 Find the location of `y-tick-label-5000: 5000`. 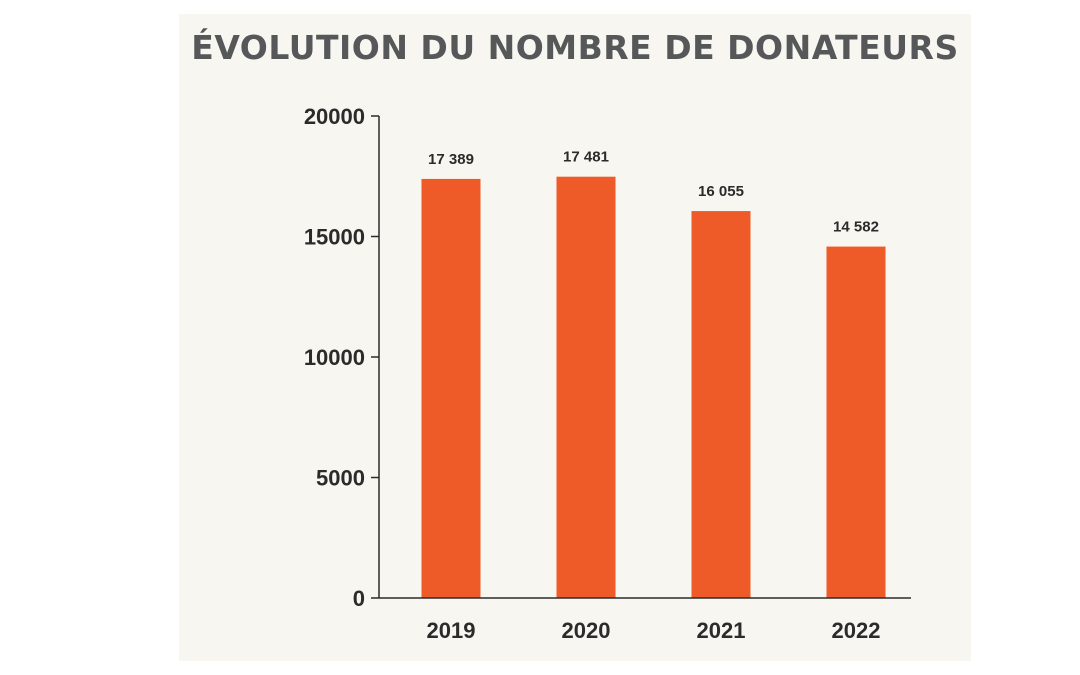

y-tick-label-5000: 5000 is located at coordinates (340, 478).